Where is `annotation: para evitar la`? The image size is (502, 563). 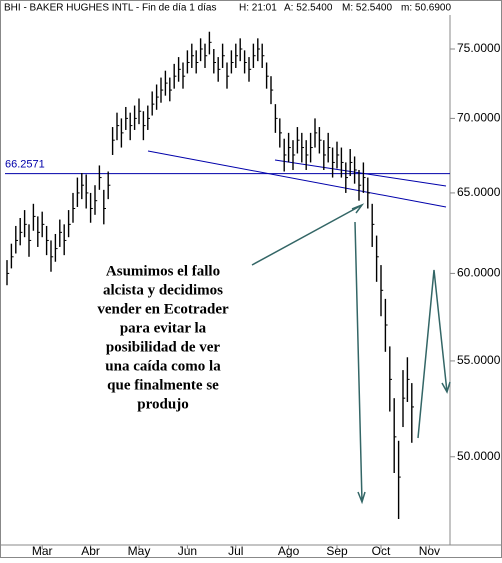
annotation: para evitar la is located at coordinates (163, 328).